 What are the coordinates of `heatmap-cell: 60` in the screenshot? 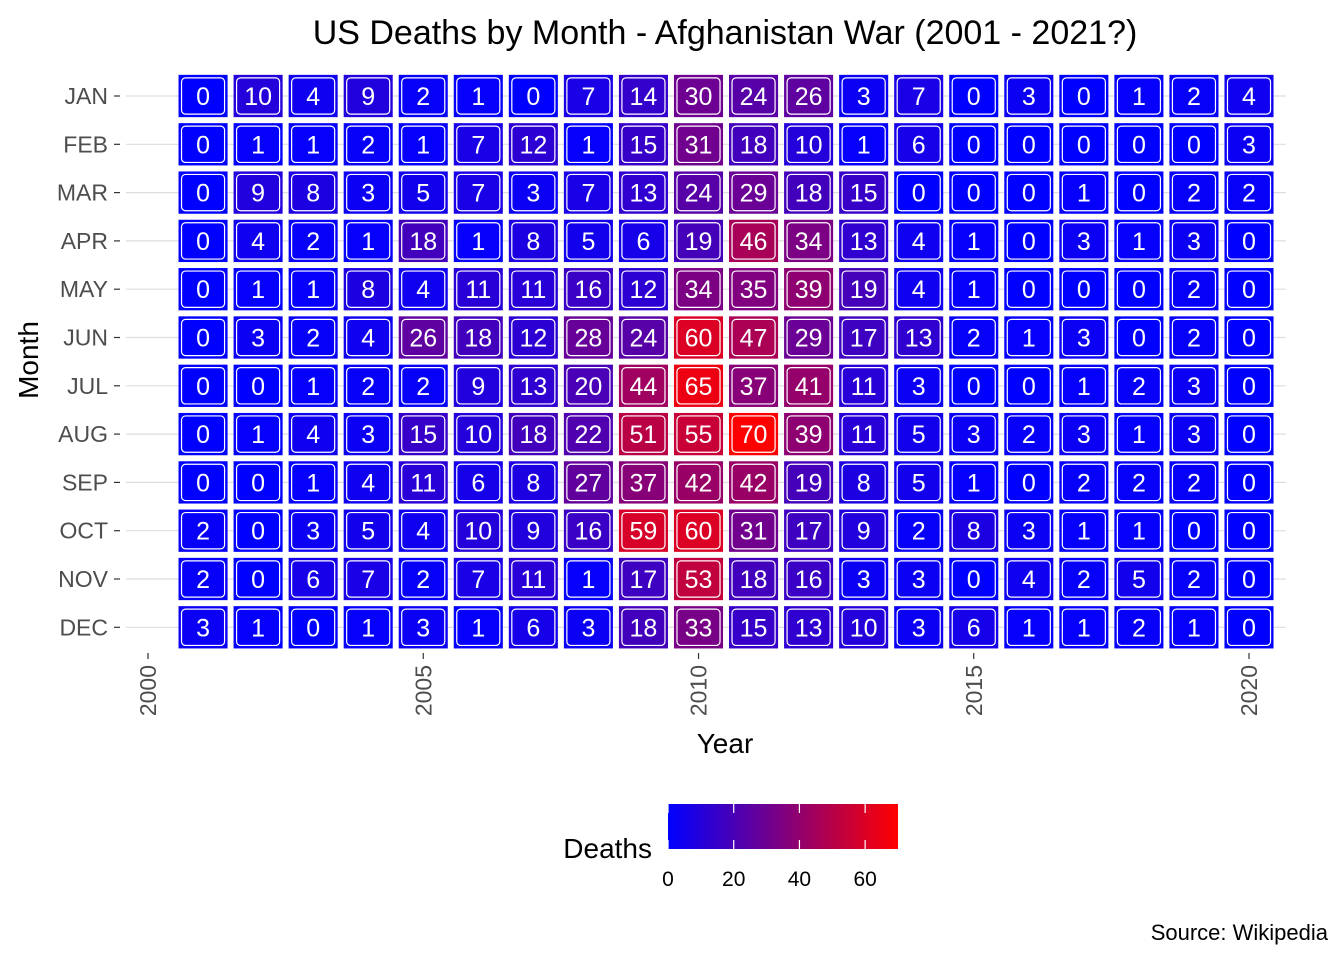 It's located at (698, 337).